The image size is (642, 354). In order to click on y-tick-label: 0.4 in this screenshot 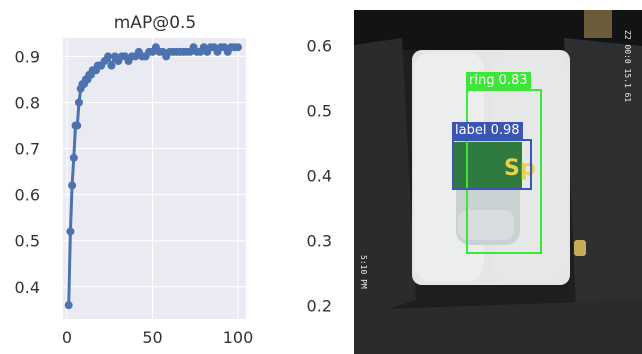, I will do `click(27, 287)`.